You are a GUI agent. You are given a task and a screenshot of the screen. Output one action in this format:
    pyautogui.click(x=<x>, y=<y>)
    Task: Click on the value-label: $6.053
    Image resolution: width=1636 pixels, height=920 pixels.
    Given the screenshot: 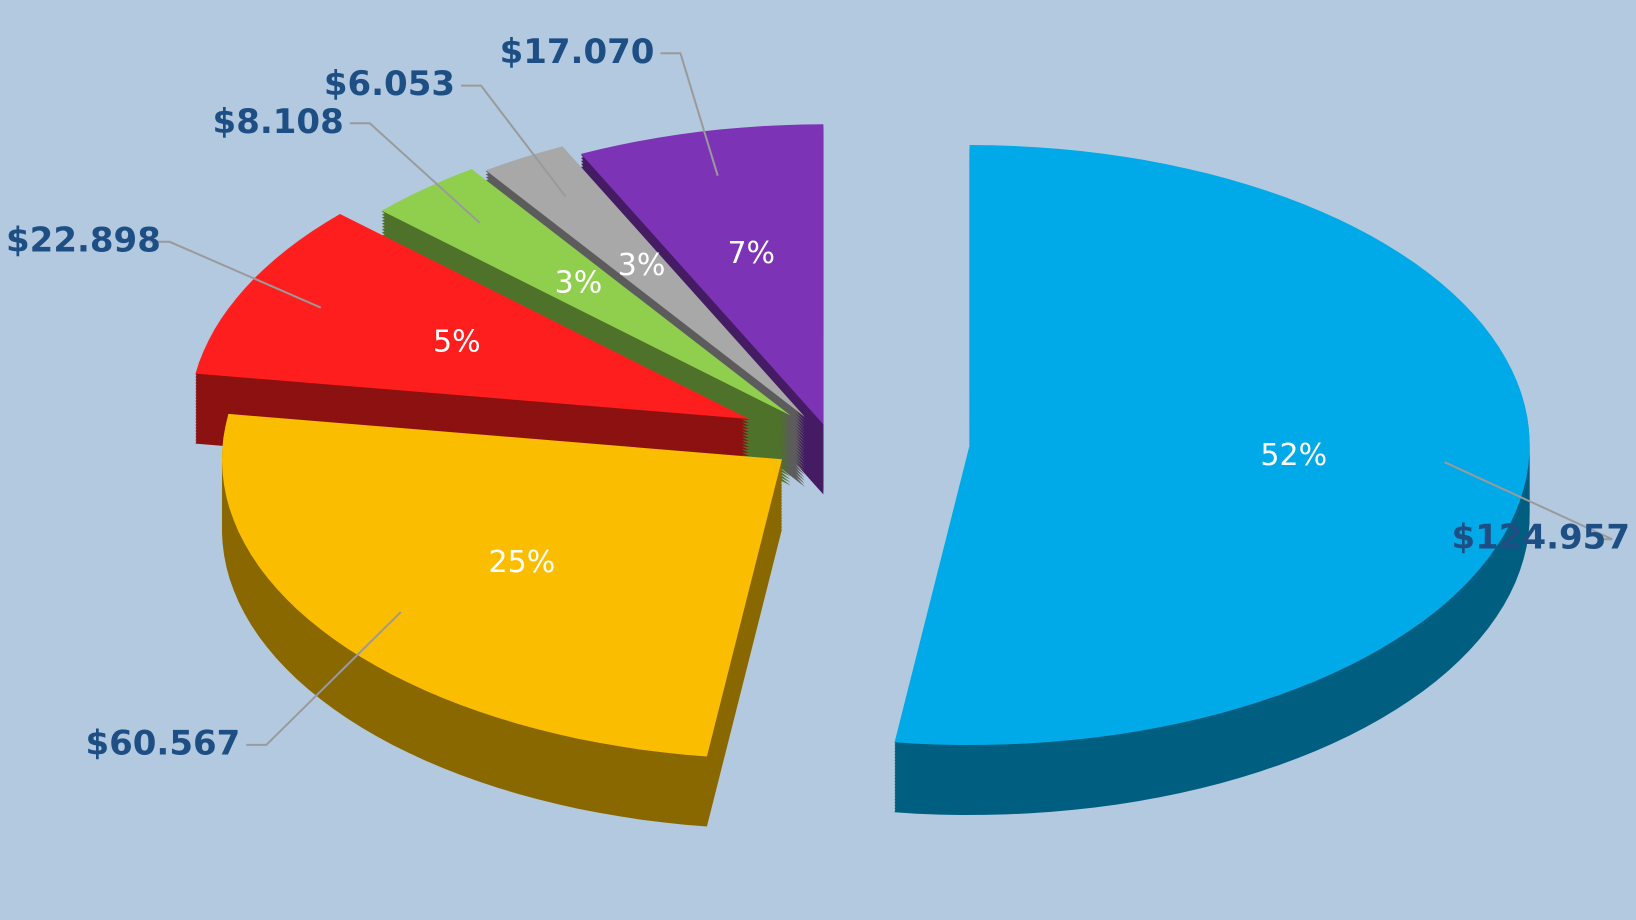 What is the action you would take?
    pyautogui.click(x=389, y=84)
    